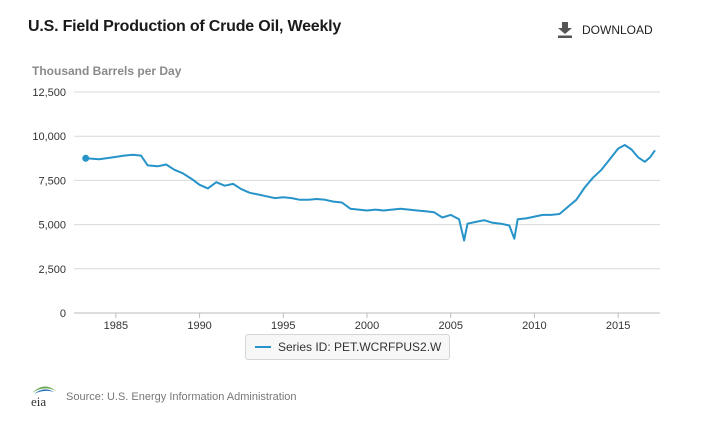 This screenshot has height=438, width=707. Describe the element at coordinates (618, 326) in the screenshot. I see `x-tick-label: 2015` at that location.